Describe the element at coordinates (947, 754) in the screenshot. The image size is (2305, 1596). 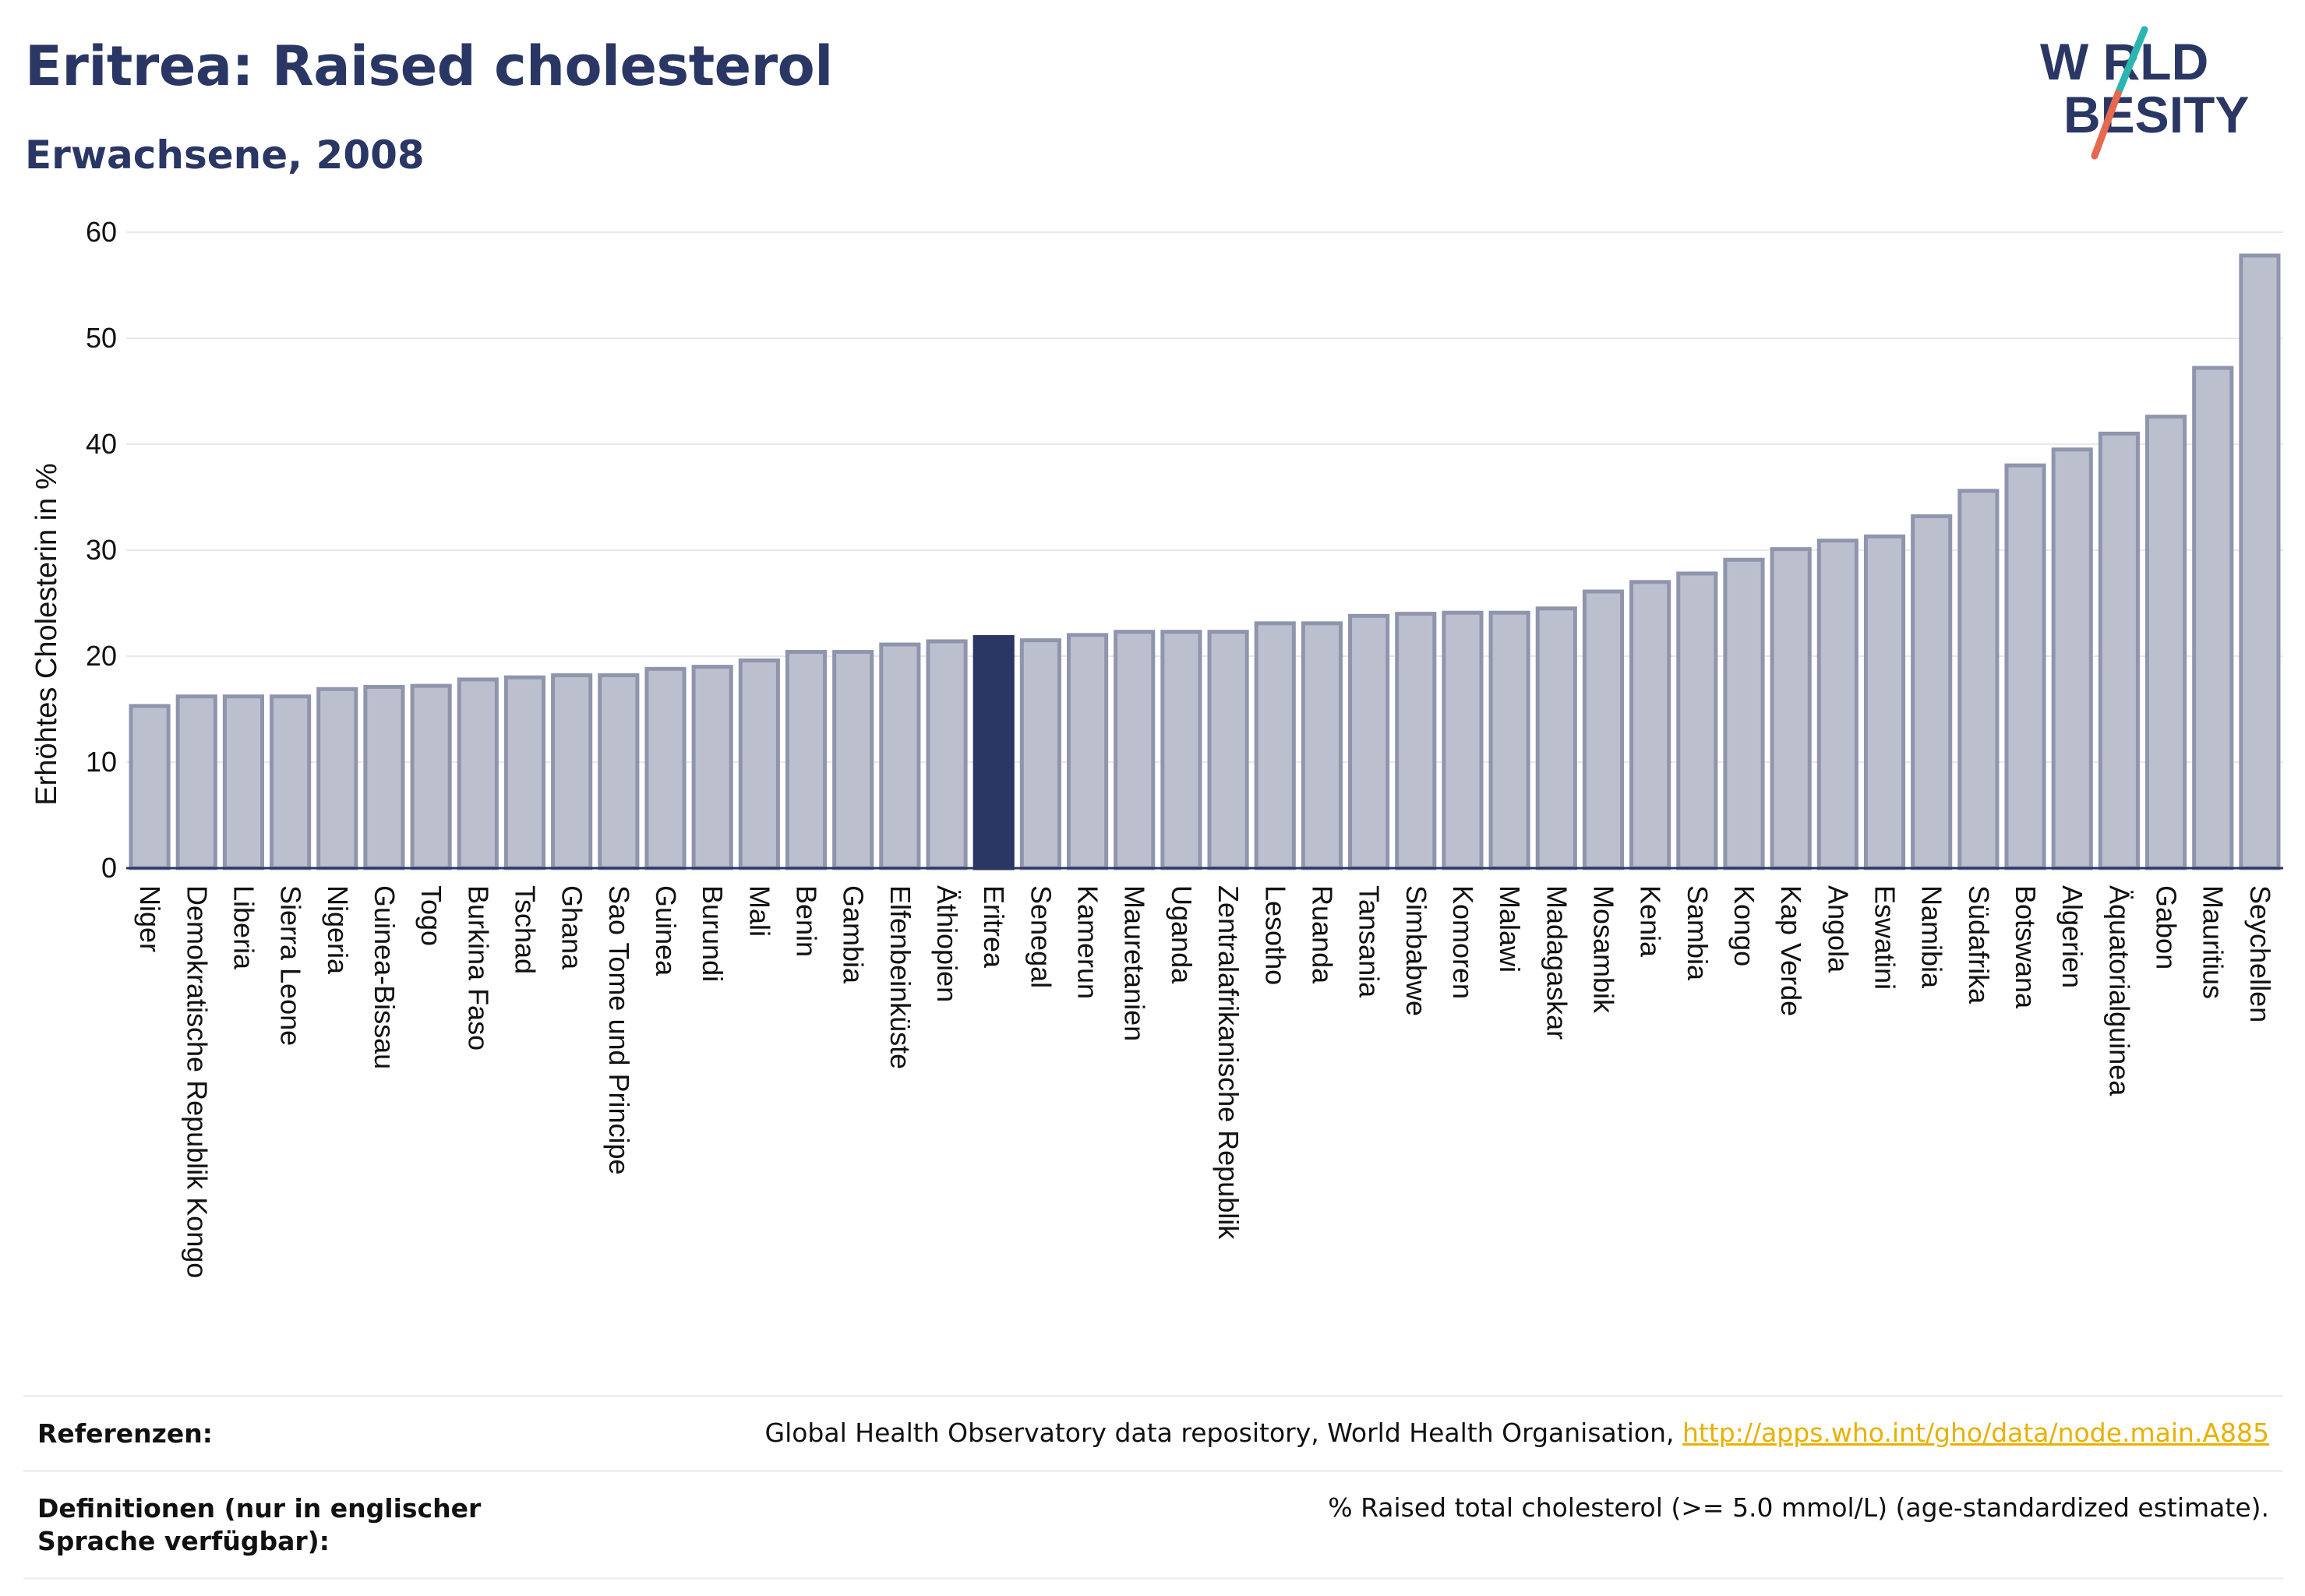
I see `bar-äthiopien` at that location.